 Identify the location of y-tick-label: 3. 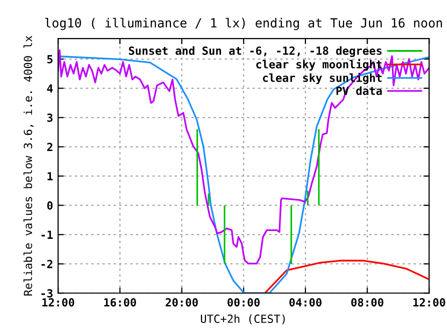
(50, 118).